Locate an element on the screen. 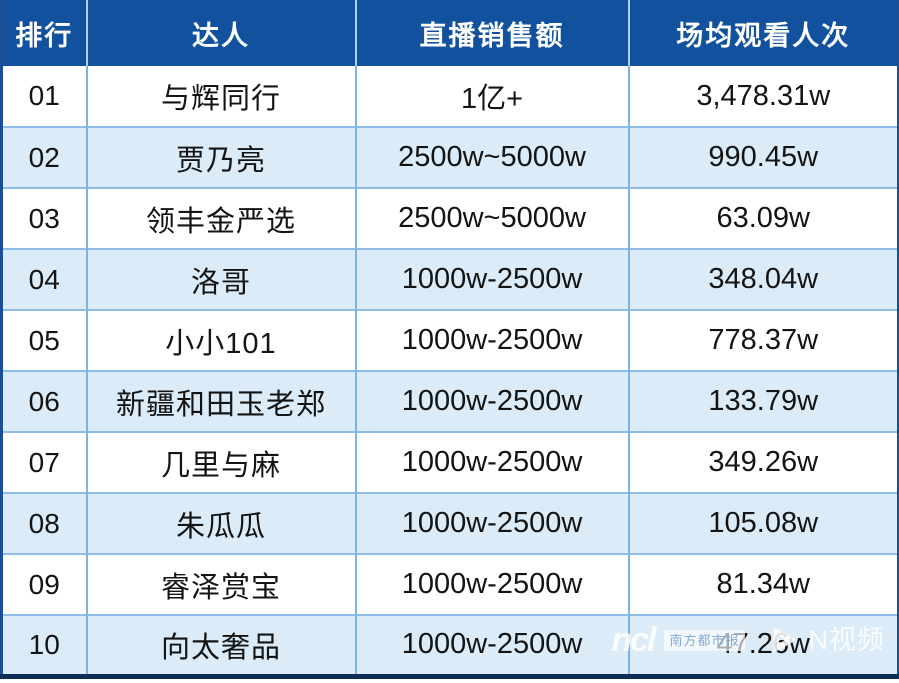  table-row: 06 新疆和田玉老郑 1000w-2500w 133.79w is located at coordinates (450, 401).